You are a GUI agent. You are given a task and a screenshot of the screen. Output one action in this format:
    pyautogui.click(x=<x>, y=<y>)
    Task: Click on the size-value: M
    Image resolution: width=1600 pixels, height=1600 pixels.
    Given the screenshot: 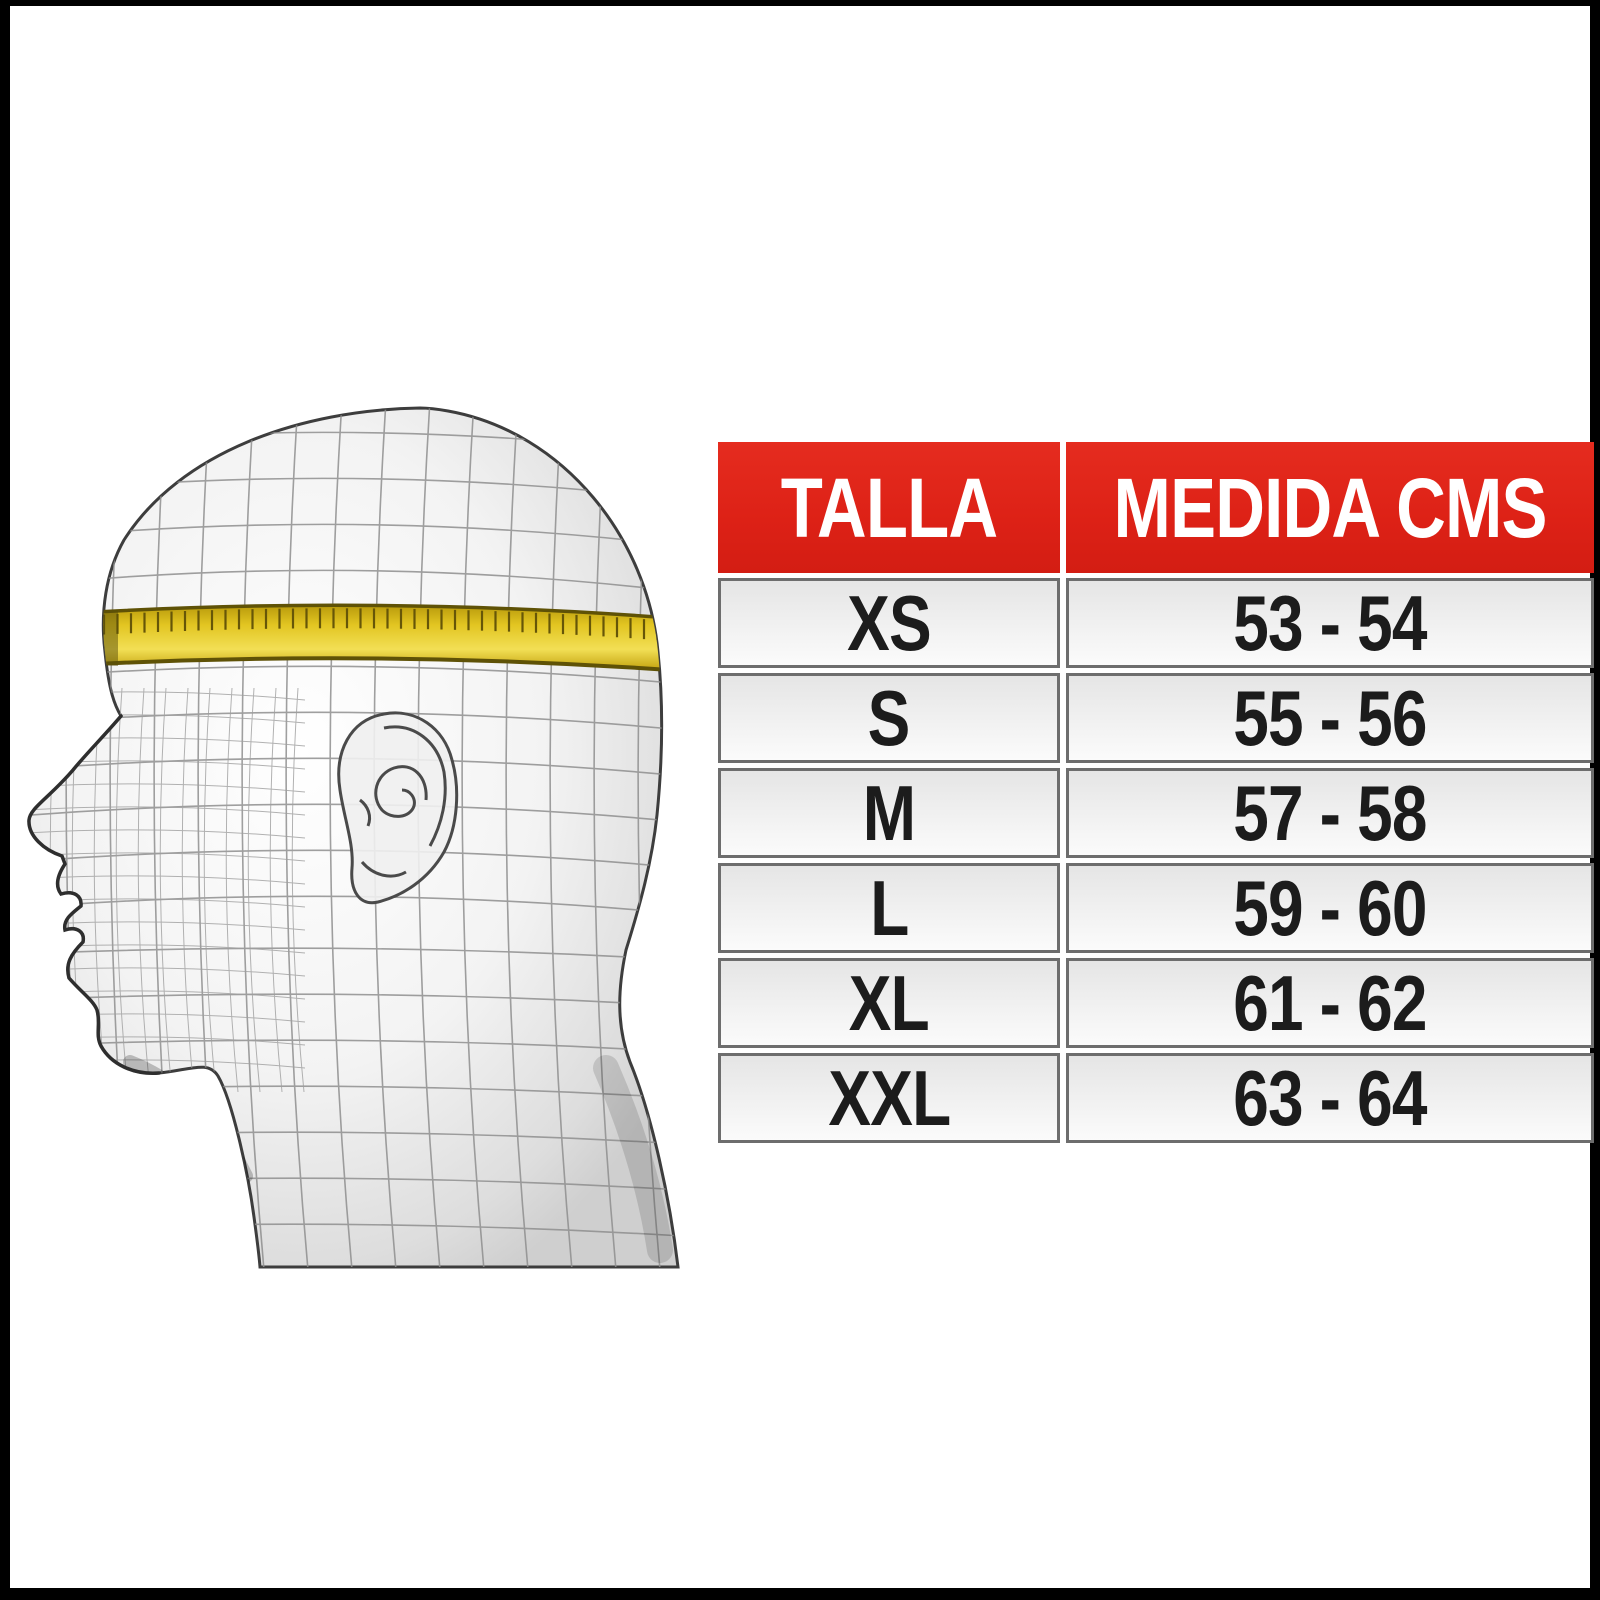 What is the action you would take?
    pyautogui.click(x=889, y=813)
    